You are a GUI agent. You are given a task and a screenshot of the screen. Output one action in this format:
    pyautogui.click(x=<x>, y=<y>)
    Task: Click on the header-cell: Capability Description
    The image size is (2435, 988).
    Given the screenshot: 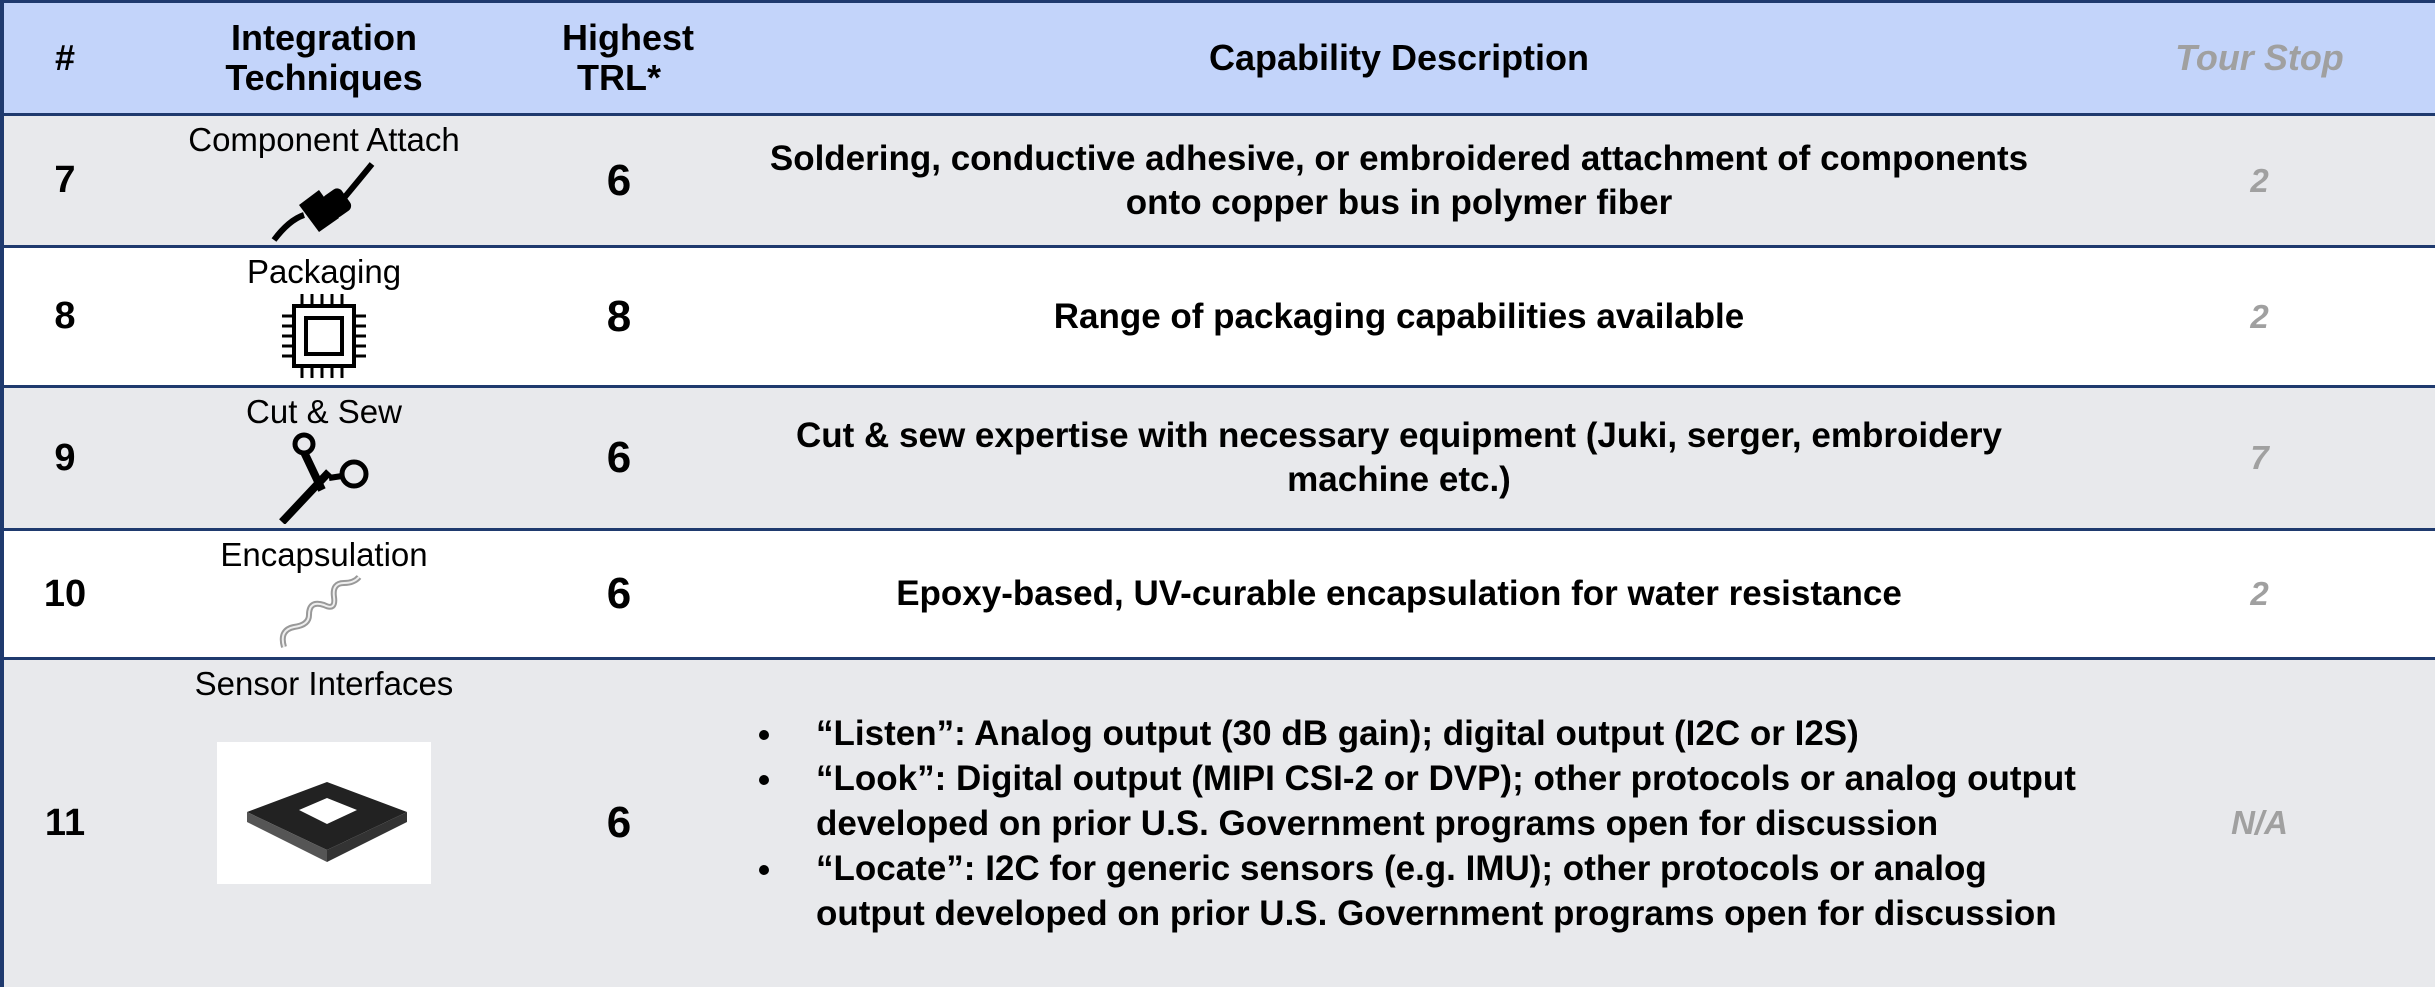 What is the action you would take?
    pyautogui.click(x=1399, y=57)
    